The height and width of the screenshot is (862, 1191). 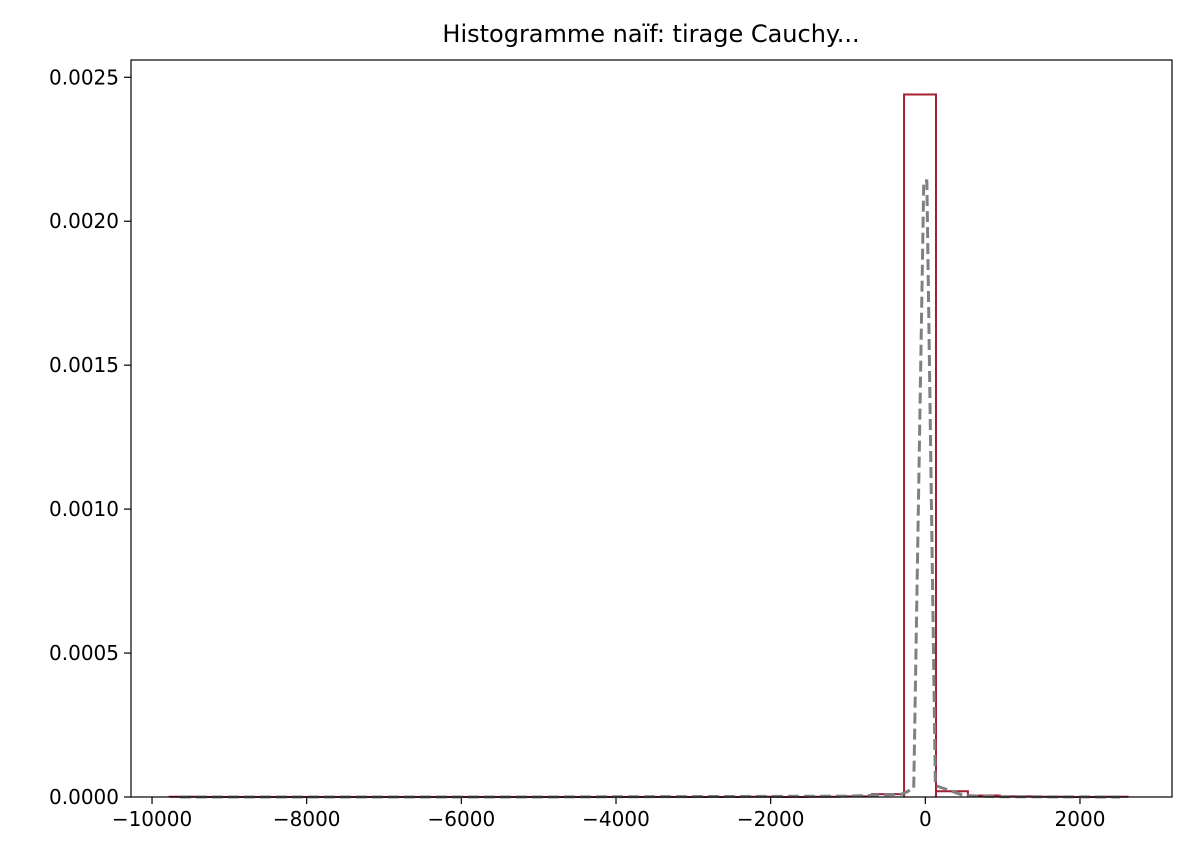 I want to click on y-tick-label: 0.0020, so click(x=84, y=221).